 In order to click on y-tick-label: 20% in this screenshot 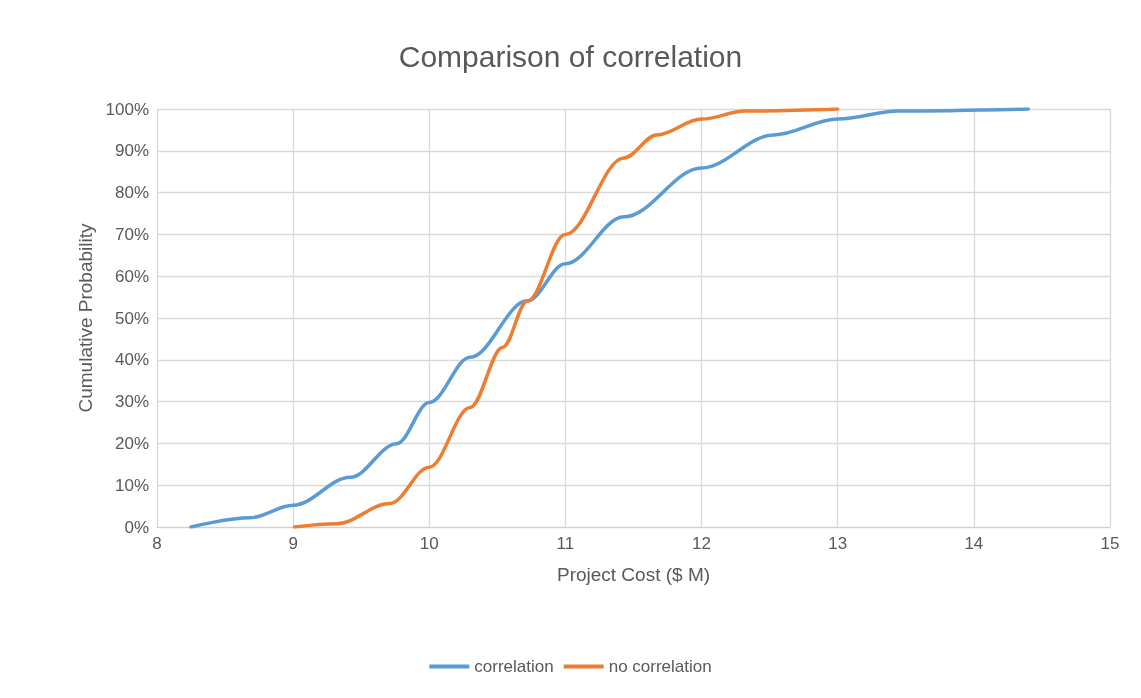, I will do `click(131, 443)`.